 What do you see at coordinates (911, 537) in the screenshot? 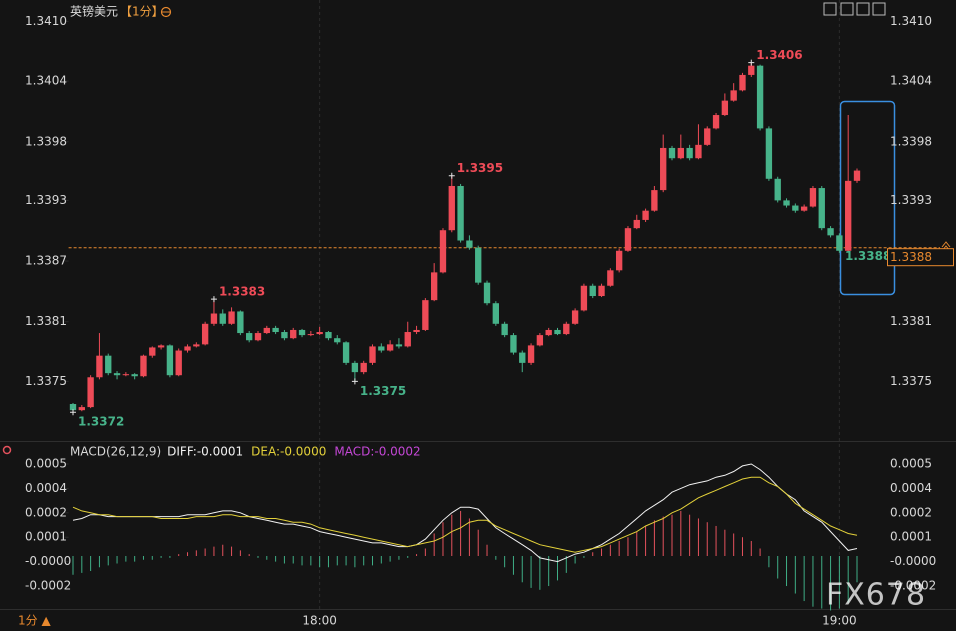
I see `y-tick-label-right: 0.0001` at bounding box center [911, 537].